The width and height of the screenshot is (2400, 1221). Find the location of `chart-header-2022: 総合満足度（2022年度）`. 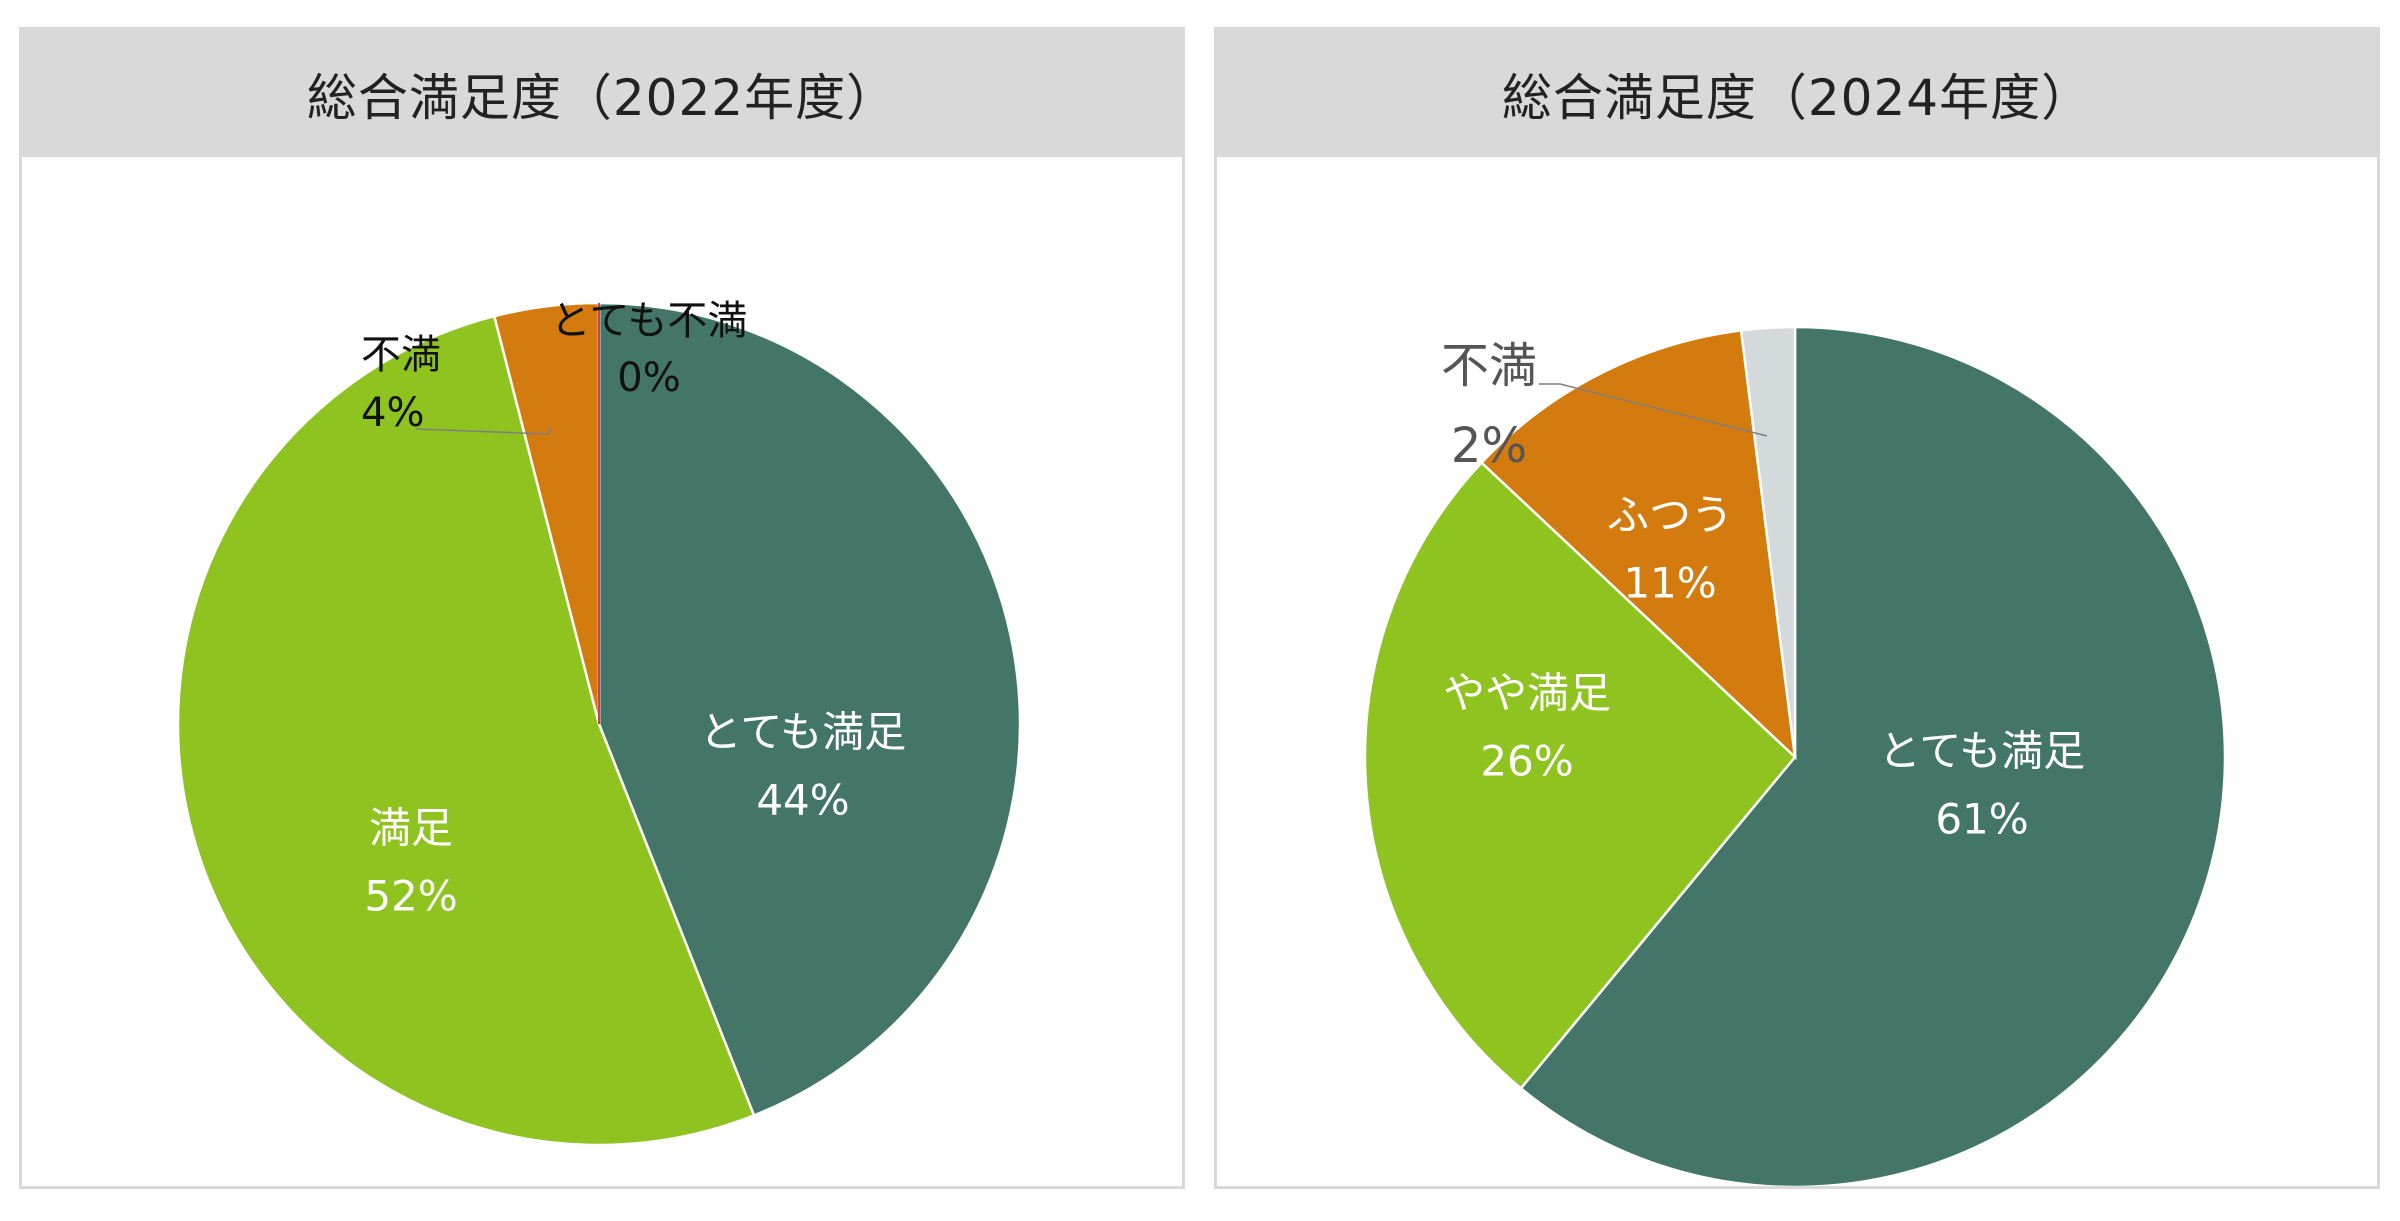

chart-header-2022: 総合満足度（2022年度） is located at coordinates (602, 93).